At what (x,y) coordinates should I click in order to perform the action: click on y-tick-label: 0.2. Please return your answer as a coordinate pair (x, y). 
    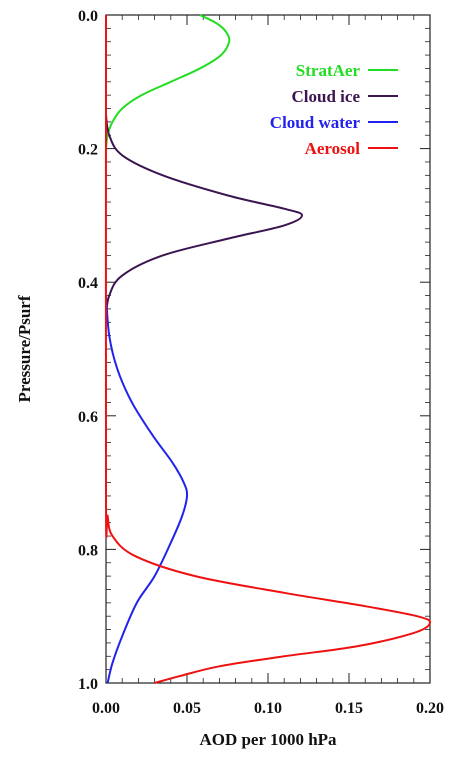
    Looking at the image, I should click on (88, 150).